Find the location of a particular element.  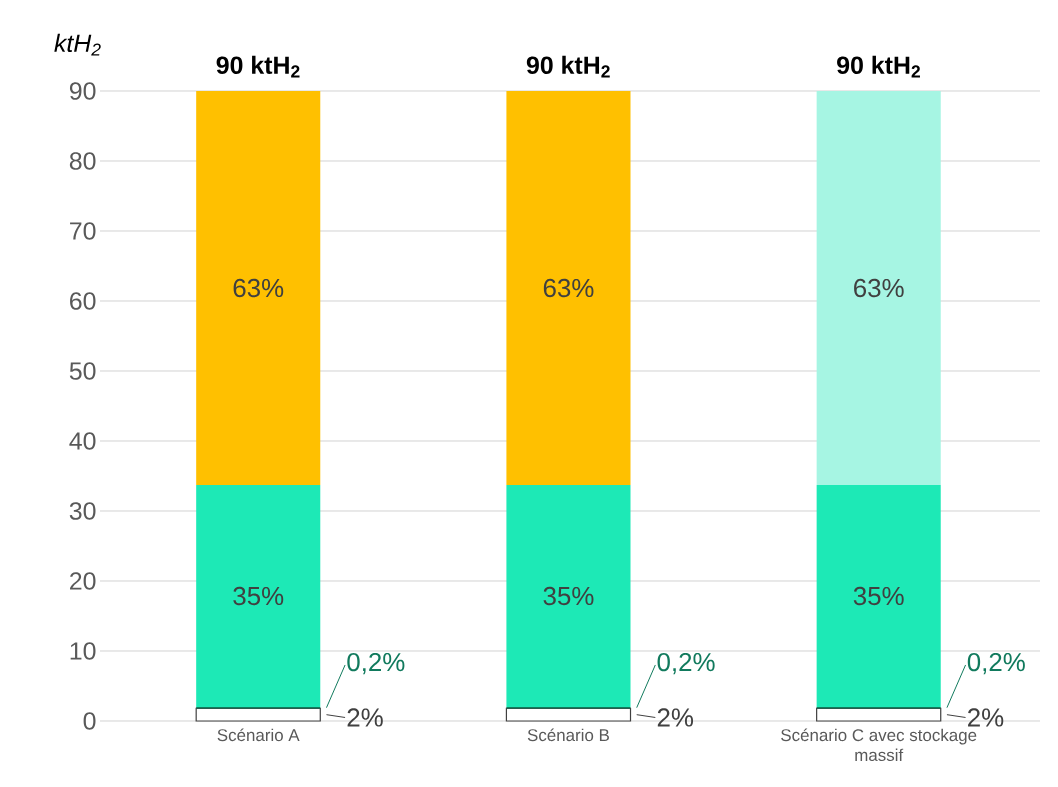

y-tick-label: 40 is located at coordinates (82, 441).